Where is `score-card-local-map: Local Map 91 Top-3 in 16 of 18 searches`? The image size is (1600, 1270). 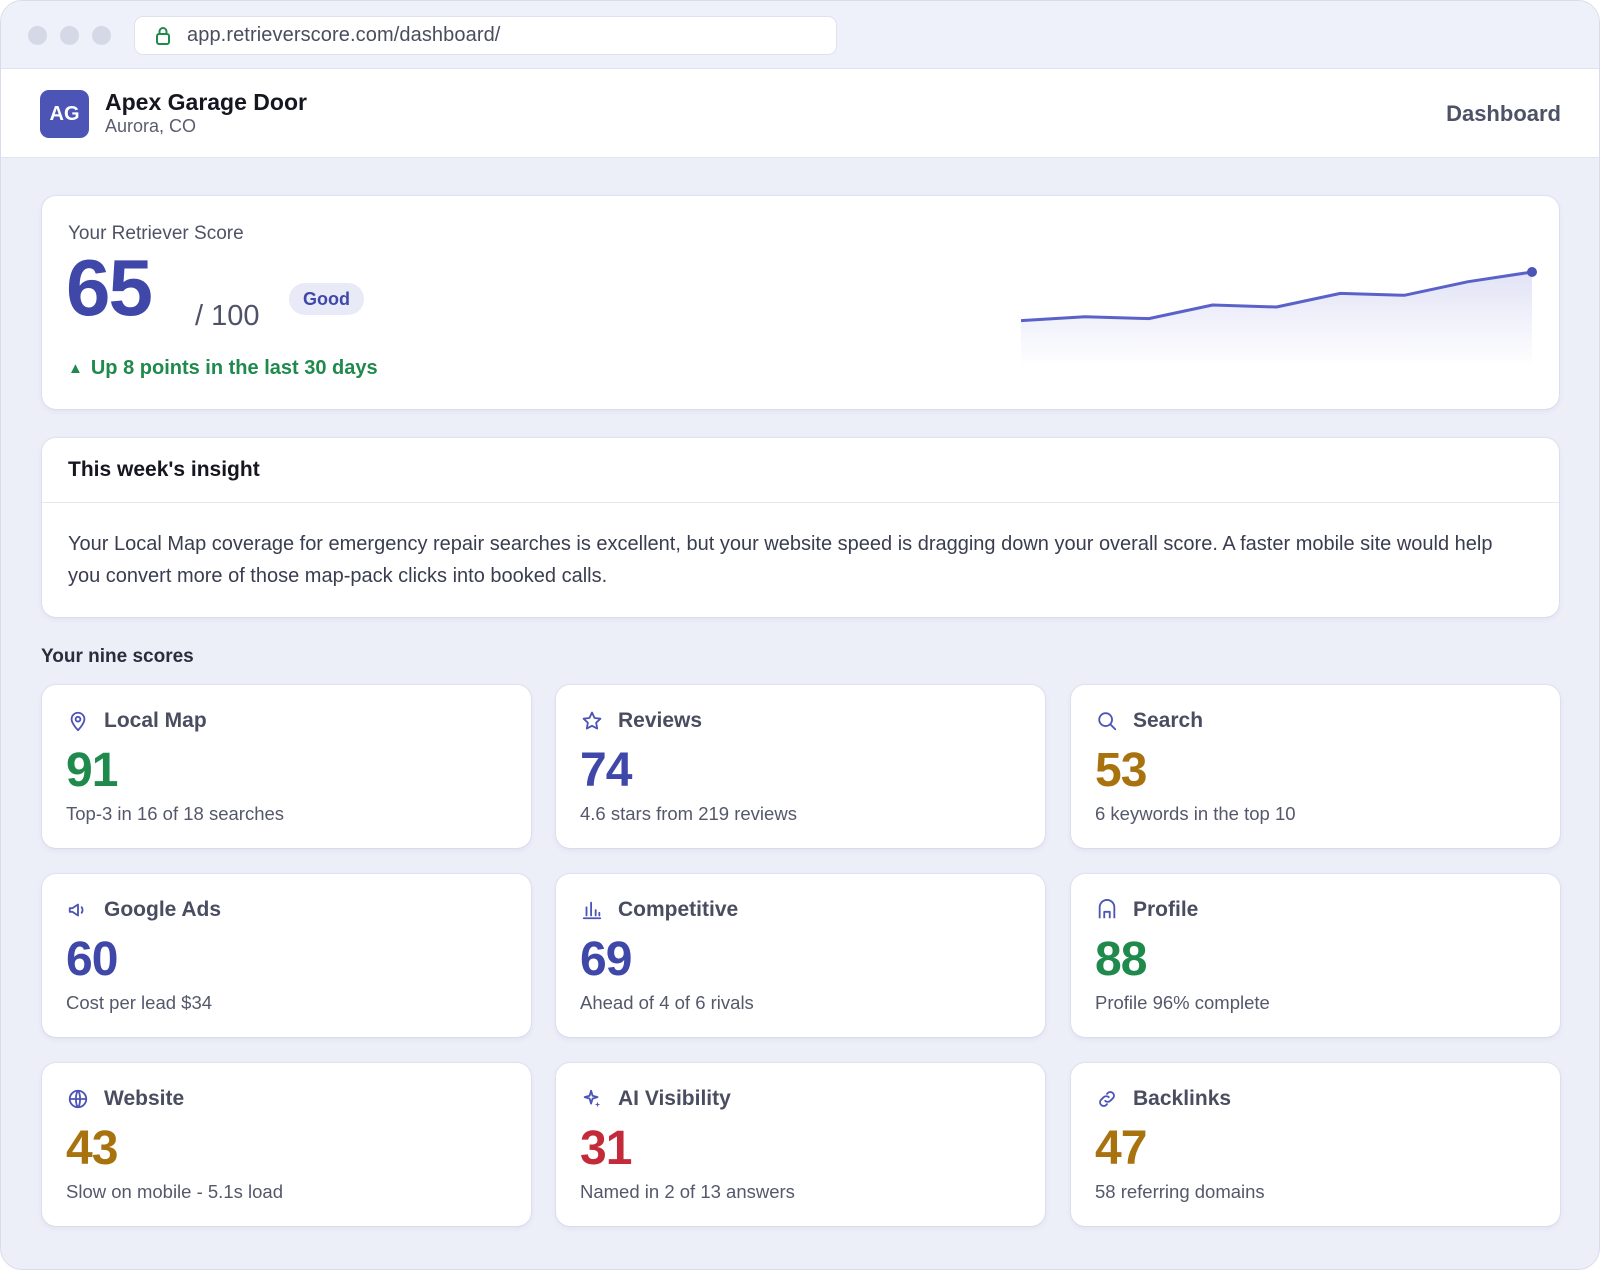 score-card-local-map: Local Map 91 Top-3 in 16 of 18 searches is located at coordinates (286, 766).